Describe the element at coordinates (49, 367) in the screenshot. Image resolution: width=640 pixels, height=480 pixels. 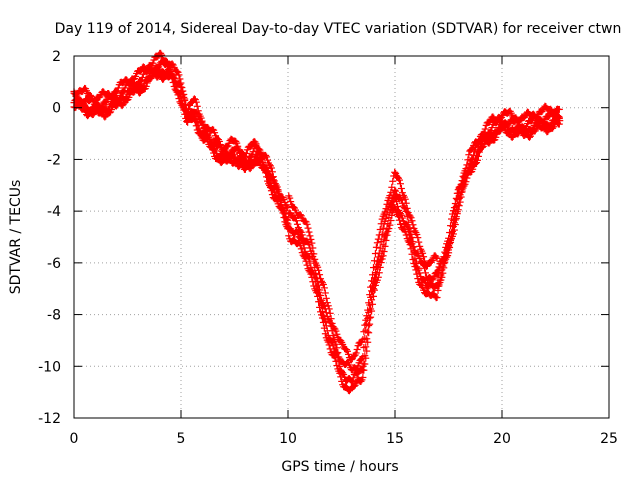
I see `y-tick-label: -10` at that location.